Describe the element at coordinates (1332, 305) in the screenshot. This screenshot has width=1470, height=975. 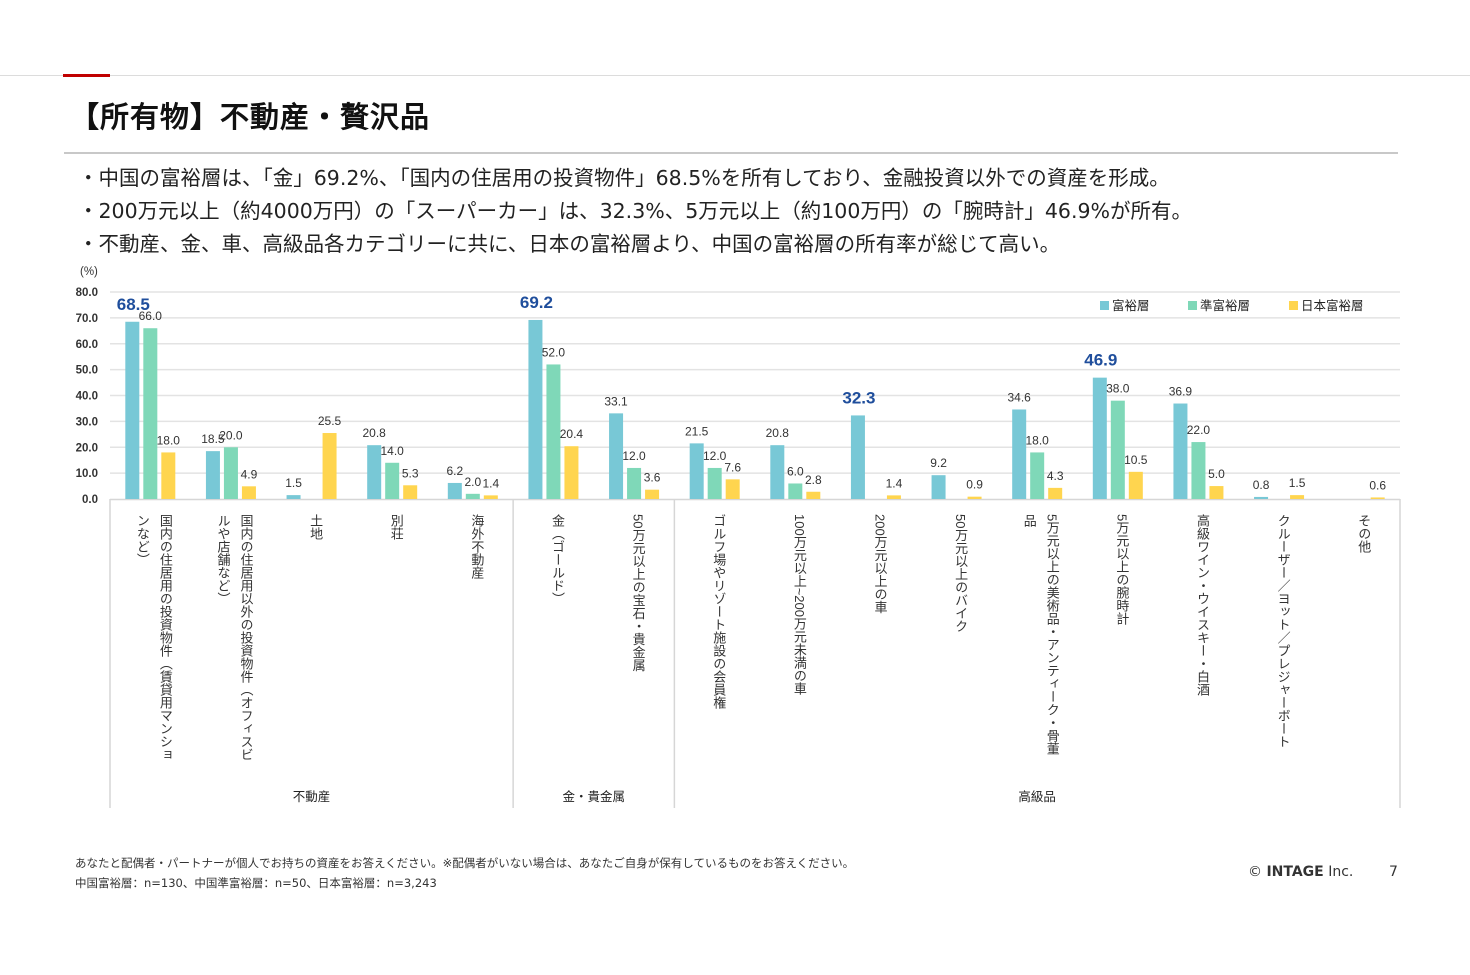
I see `legend-label: 日本富裕層` at that location.